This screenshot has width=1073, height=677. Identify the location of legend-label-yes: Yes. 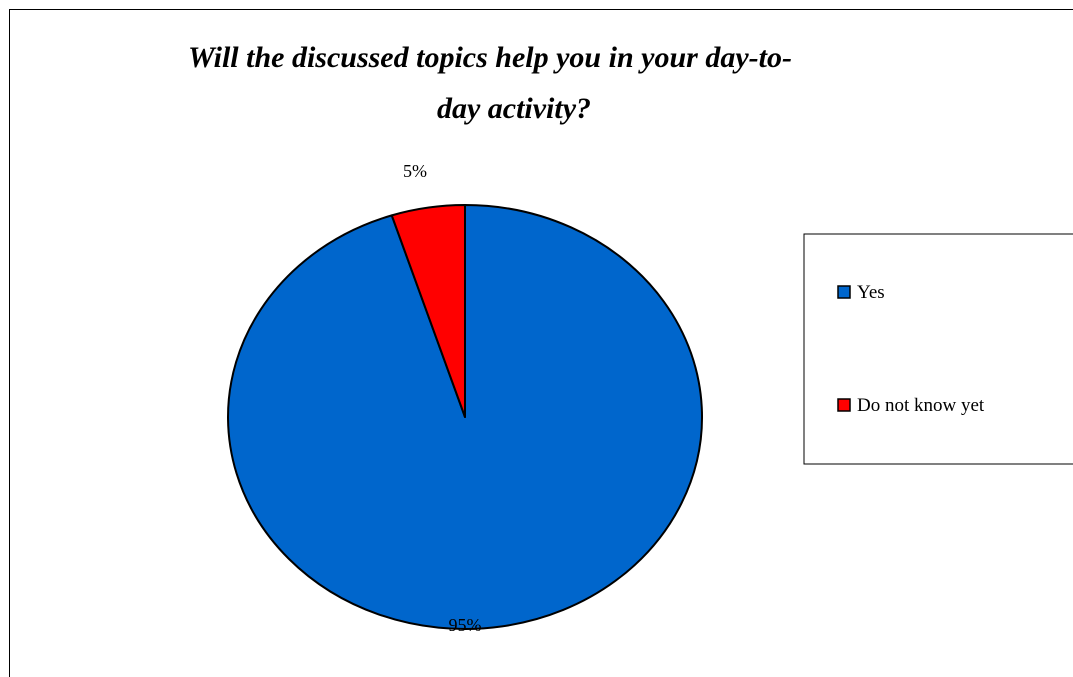
(871, 292).